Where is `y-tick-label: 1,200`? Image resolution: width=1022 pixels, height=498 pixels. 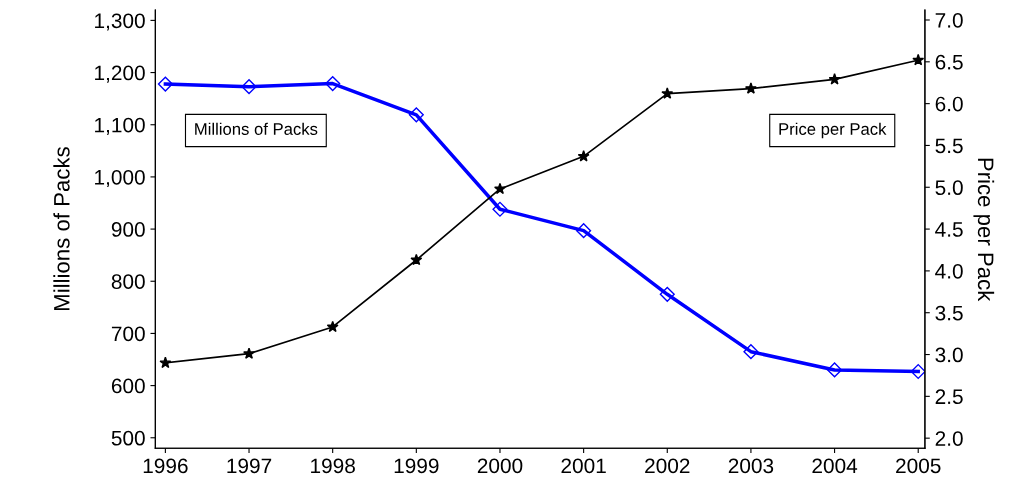 y-tick-label: 1,200 is located at coordinates (120, 74).